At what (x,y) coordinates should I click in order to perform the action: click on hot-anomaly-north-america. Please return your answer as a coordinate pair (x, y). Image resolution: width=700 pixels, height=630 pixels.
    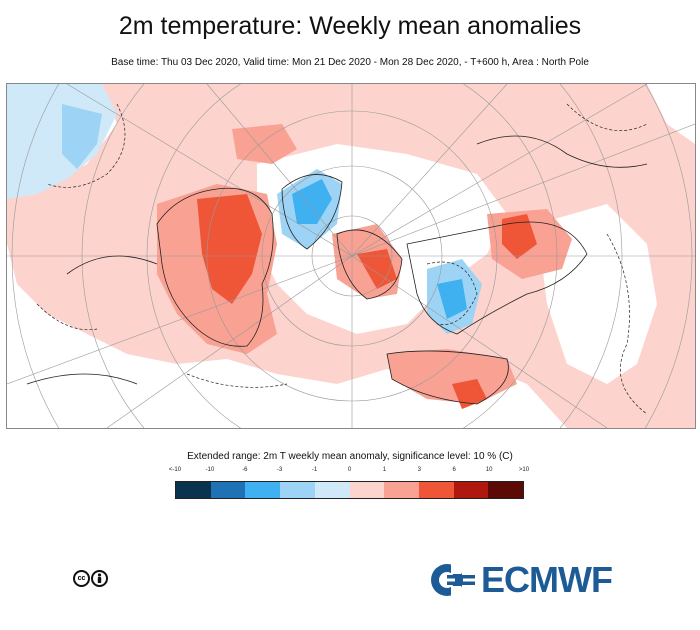
    Looking at the image, I should click on (229, 249).